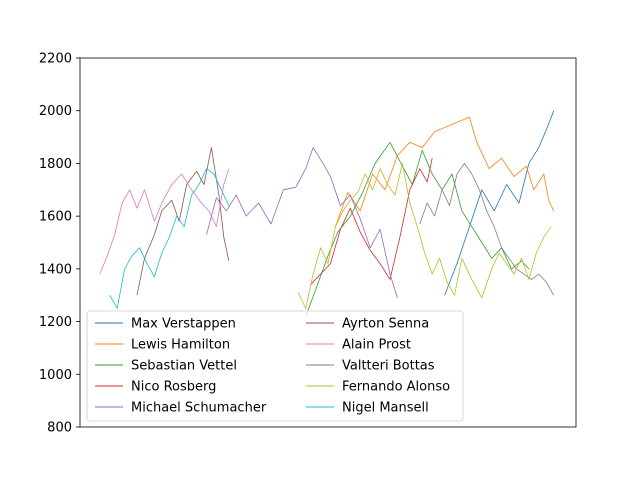 Image resolution: width=640 pixels, height=480 pixels. Describe the element at coordinates (183, 221) in the screenshot. I see `series-line-ayrton-senna` at that location.